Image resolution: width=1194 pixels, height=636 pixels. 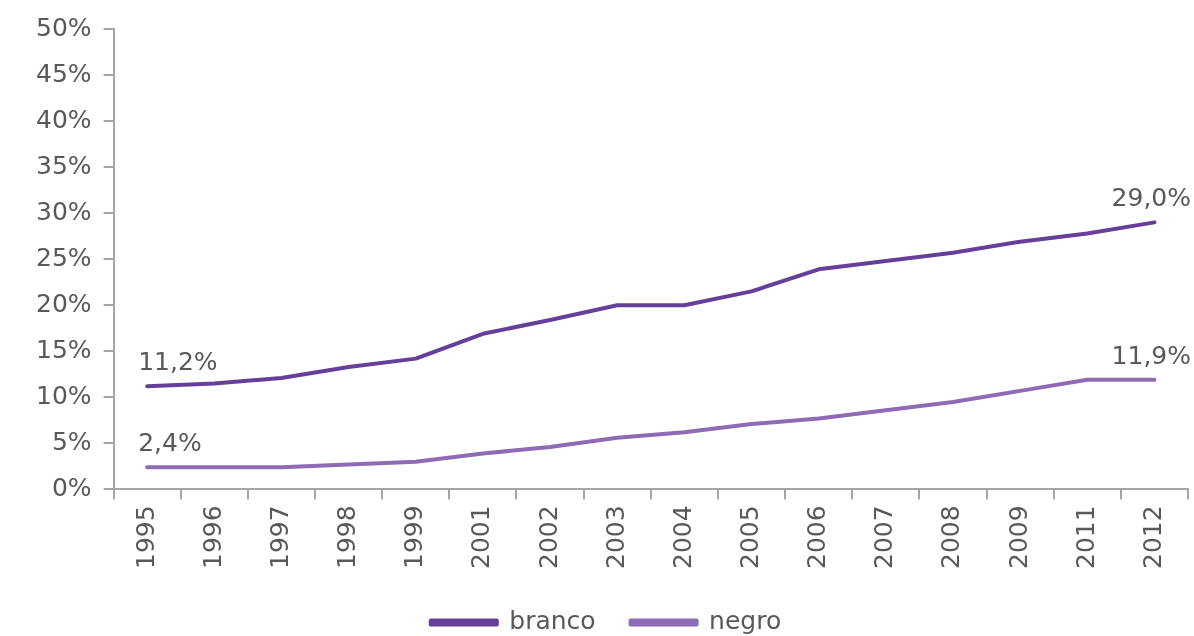 I want to click on y-tick-label: 35%, so click(x=63, y=165).